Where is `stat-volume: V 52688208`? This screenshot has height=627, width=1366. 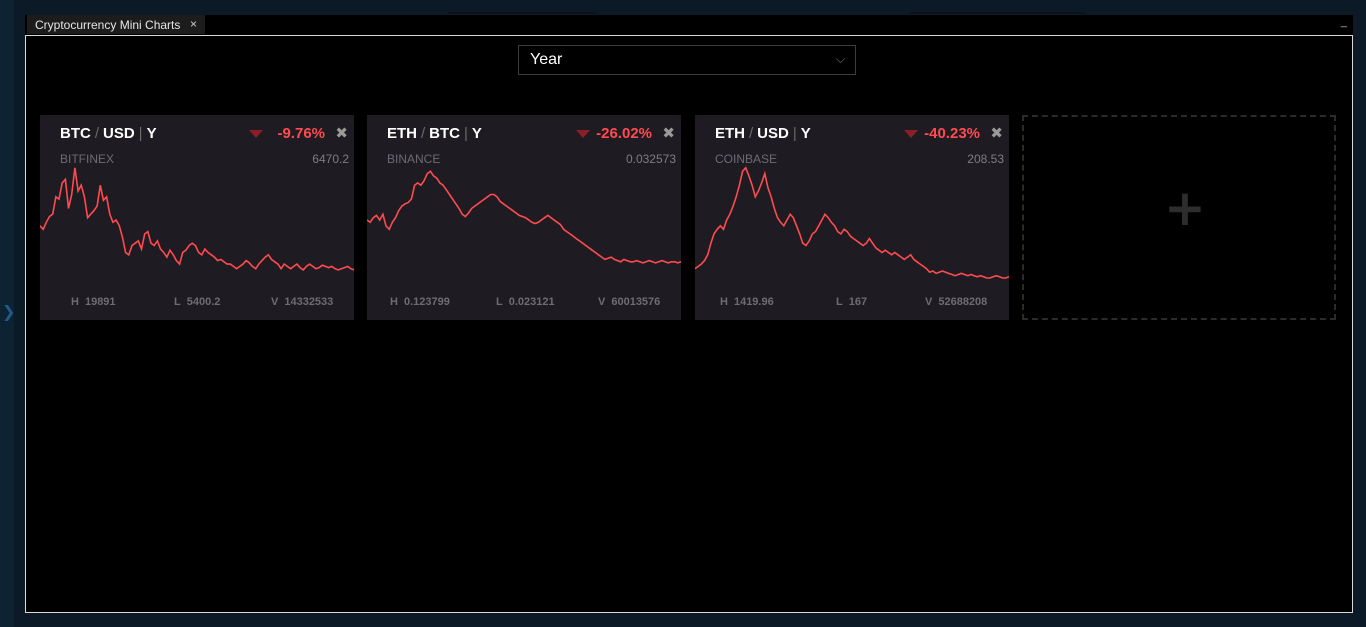
stat-volume: V 52688208 is located at coordinates (956, 302).